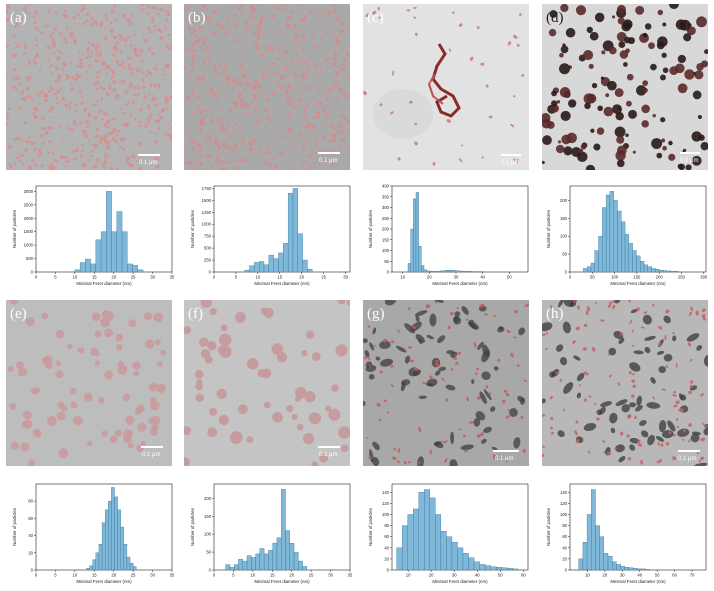  What do you see at coordinates (657, 575) in the screenshot?
I see `x-tick-label: 50` at bounding box center [657, 575].